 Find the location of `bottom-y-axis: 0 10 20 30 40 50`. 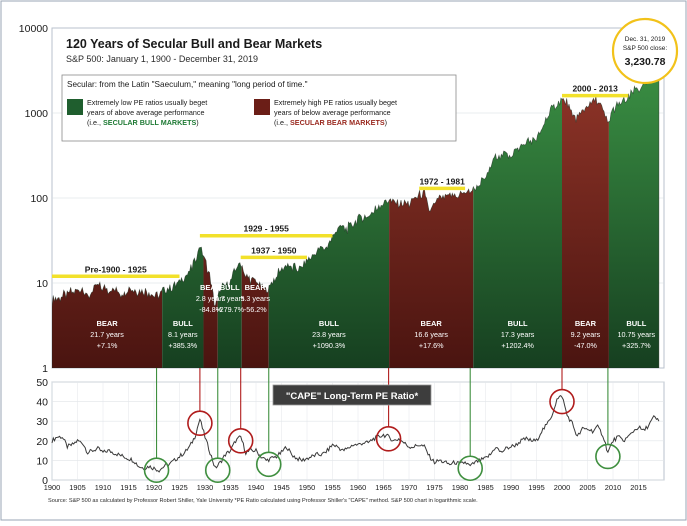

bottom-y-axis: 0 10 20 30 40 50 is located at coordinates (42, 432).